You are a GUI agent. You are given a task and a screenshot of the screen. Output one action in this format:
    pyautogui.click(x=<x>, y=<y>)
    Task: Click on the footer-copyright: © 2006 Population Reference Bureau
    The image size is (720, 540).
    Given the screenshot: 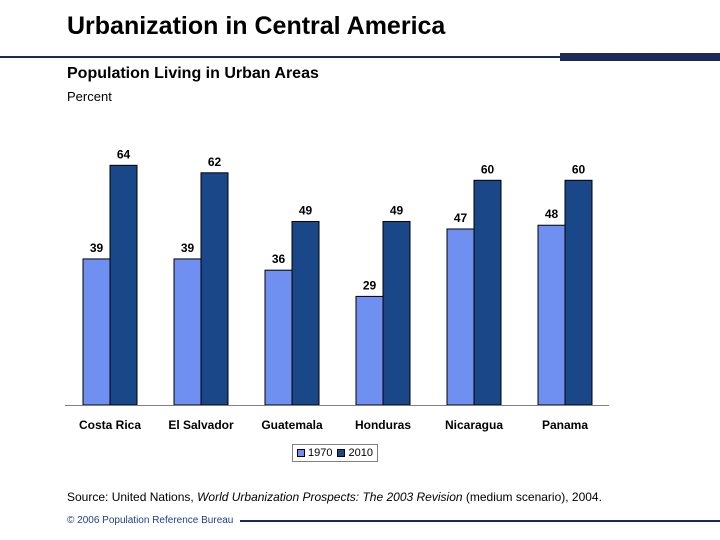 What is the action you would take?
    pyautogui.click(x=150, y=520)
    